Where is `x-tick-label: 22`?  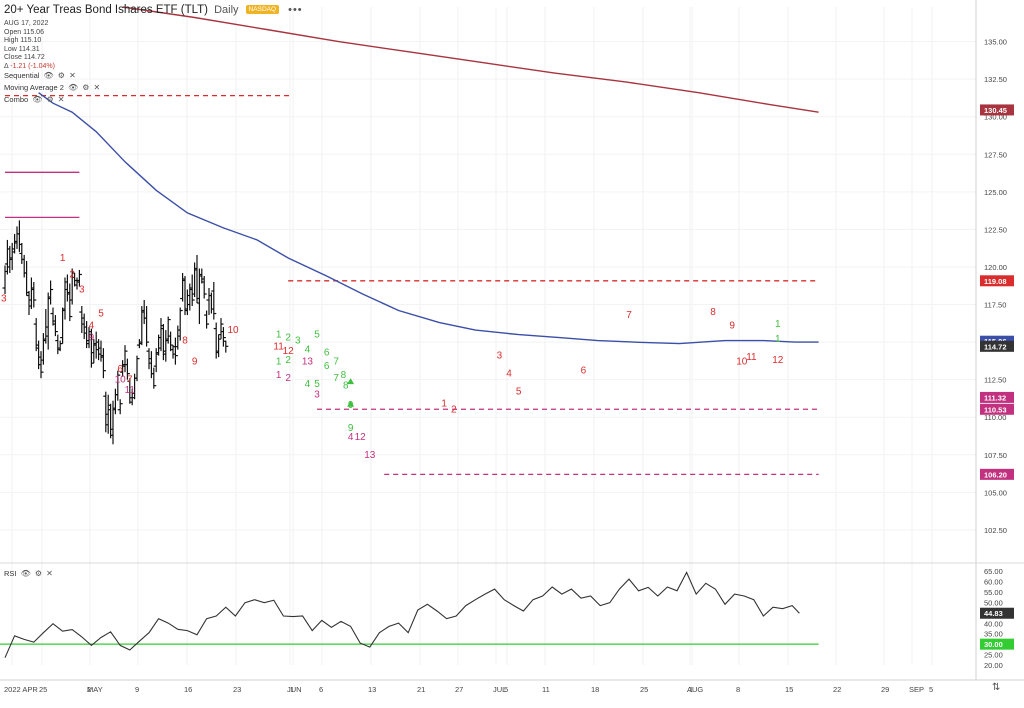 x-tick-label: 22 is located at coordinates (837, 689).